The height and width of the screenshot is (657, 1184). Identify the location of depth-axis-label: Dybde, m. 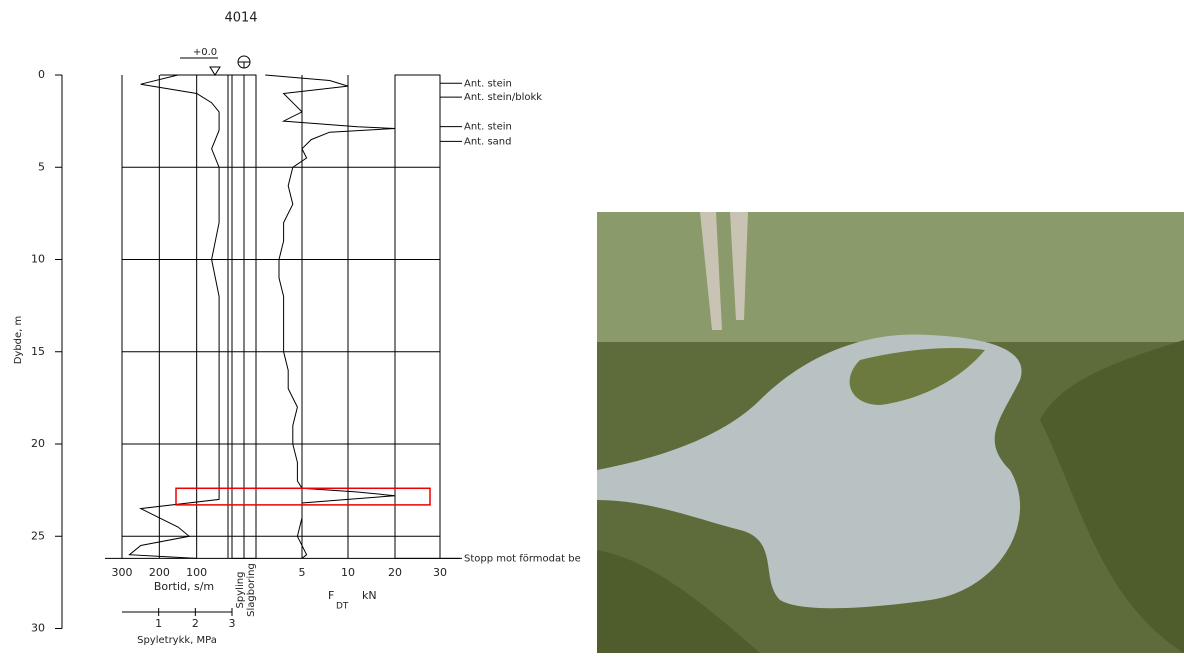
(18, 340).